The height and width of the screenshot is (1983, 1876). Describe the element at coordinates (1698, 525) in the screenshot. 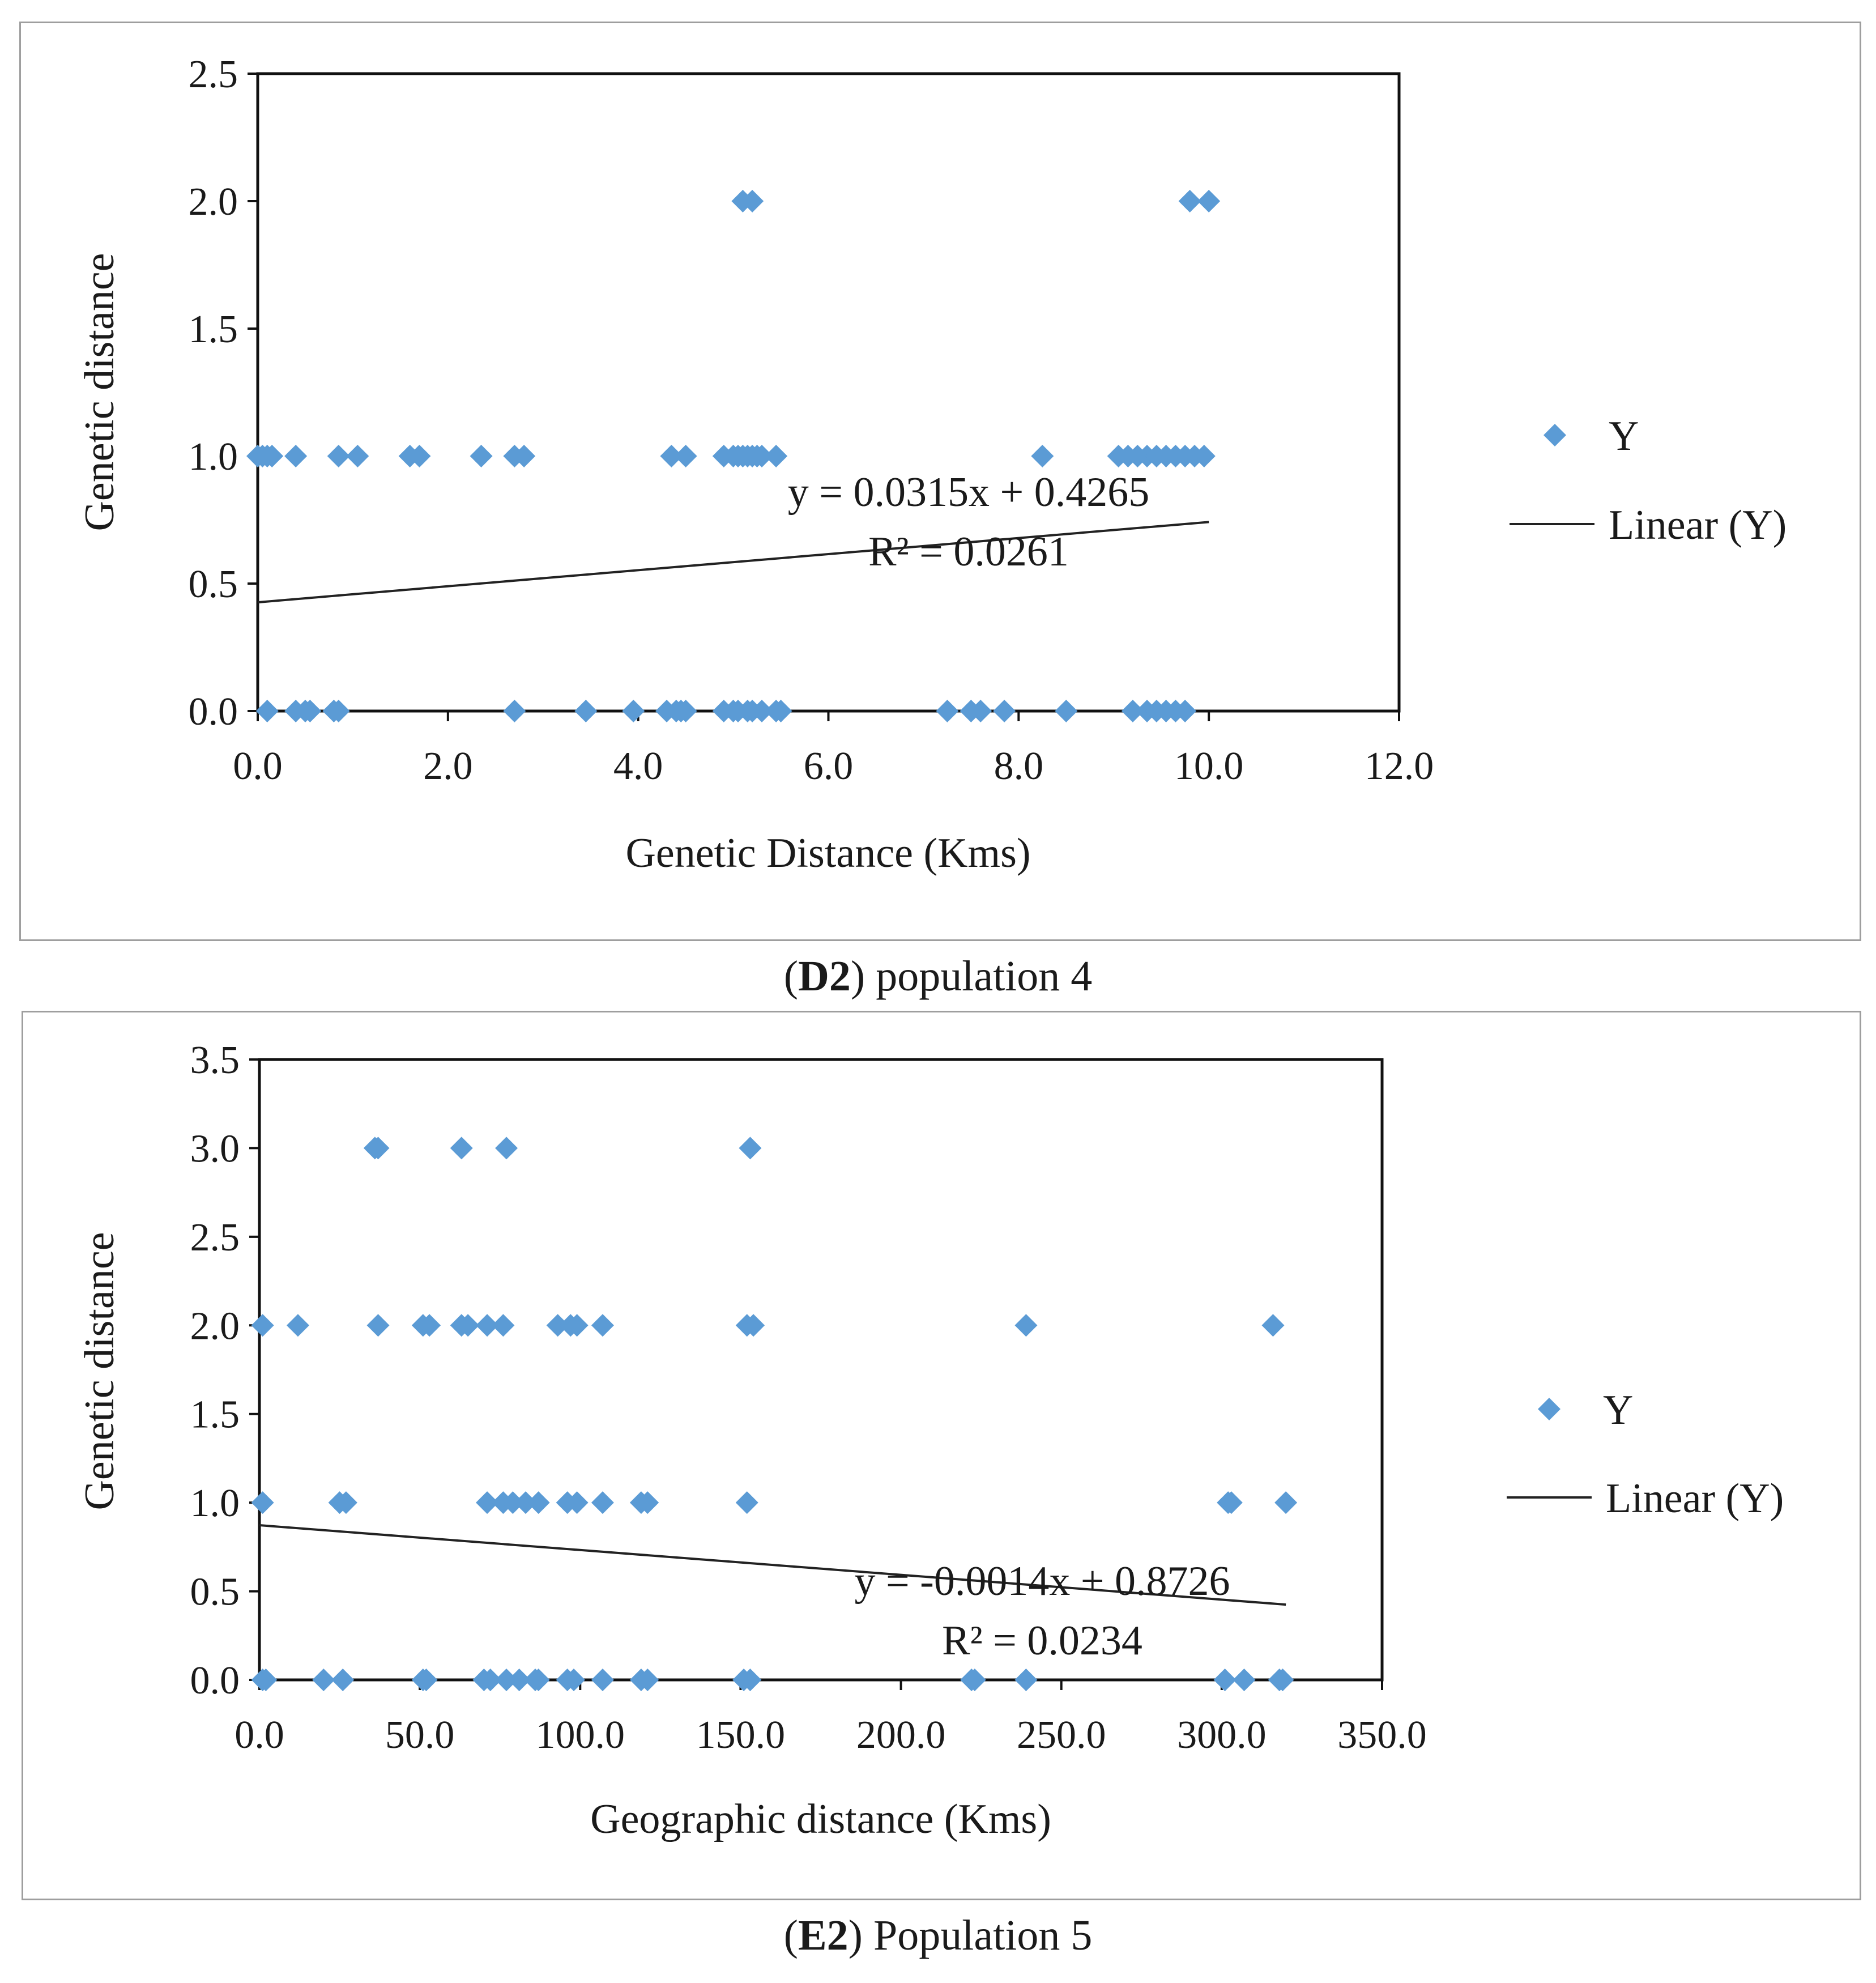

I see `legend-trend-label: Linear (Y)` at that location.